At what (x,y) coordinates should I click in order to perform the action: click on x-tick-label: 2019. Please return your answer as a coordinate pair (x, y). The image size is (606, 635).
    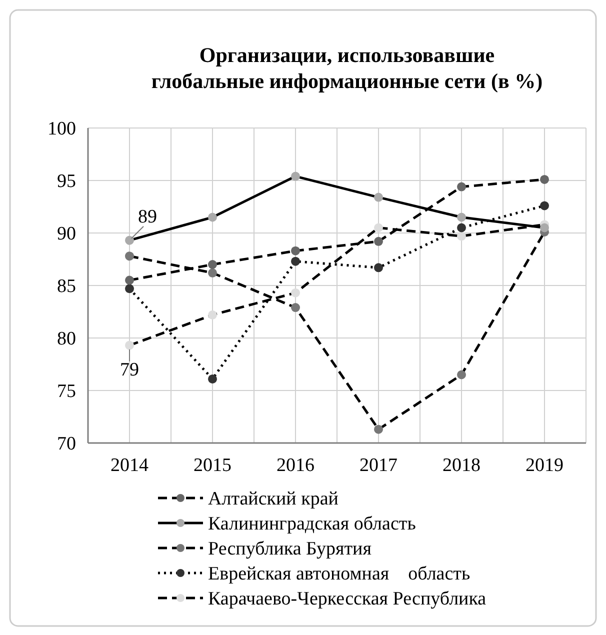
    Looking at the image, I should click on (545, 465).